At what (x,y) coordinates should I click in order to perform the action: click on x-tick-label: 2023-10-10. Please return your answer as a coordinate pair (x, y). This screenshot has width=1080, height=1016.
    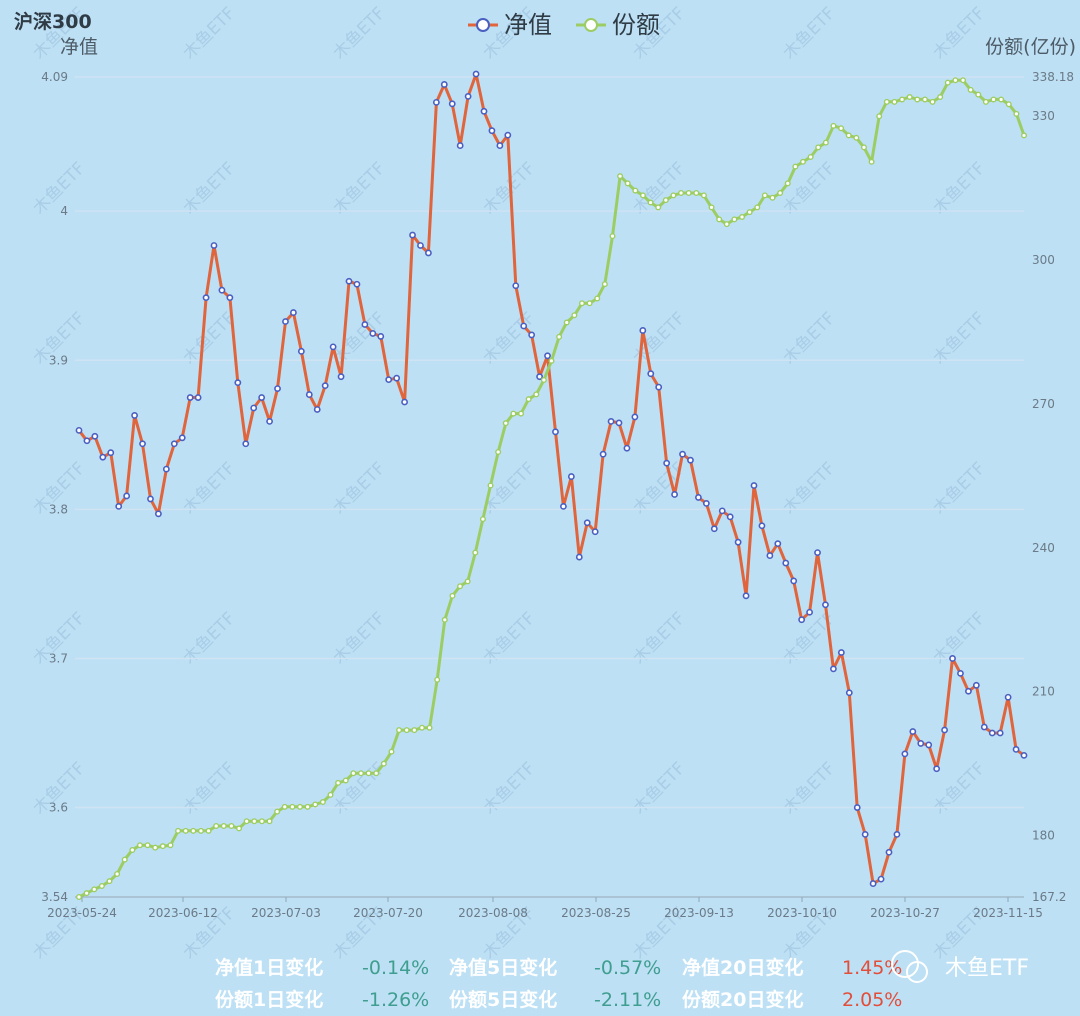
    Looking at the image, I should click on (802, 913).